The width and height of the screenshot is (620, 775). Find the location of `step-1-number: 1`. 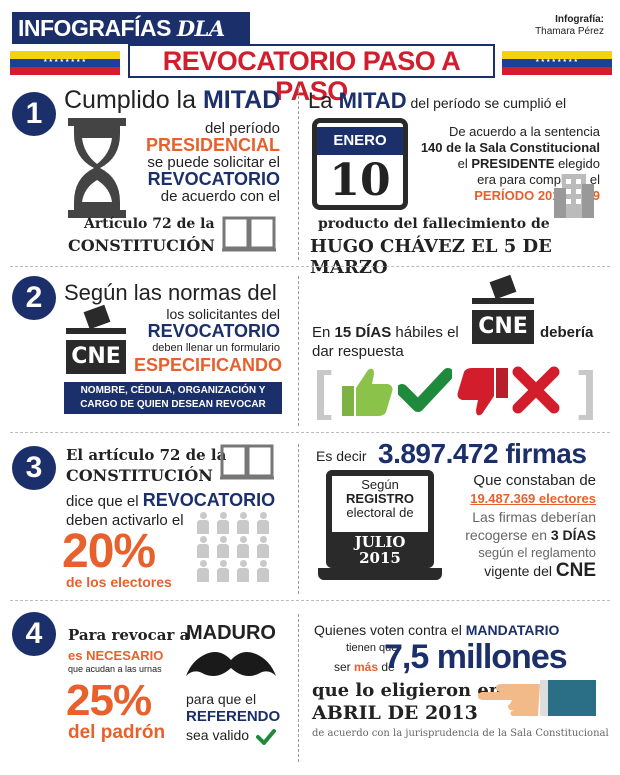

step-1-number: 1 is located at coordinates (34, 114).